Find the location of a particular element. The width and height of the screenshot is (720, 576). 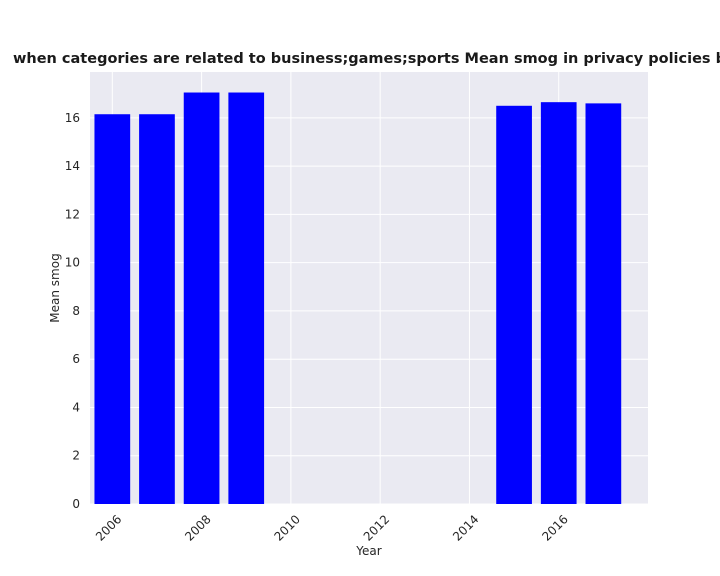

y-tick-label: 4 is located at coordinates (76, 407).